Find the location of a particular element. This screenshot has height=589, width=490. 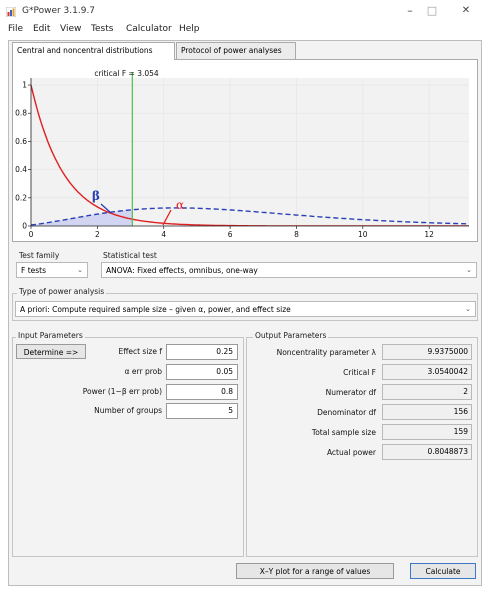

input-parameters-title: Input Parameters is located at coordinates (50, 335).